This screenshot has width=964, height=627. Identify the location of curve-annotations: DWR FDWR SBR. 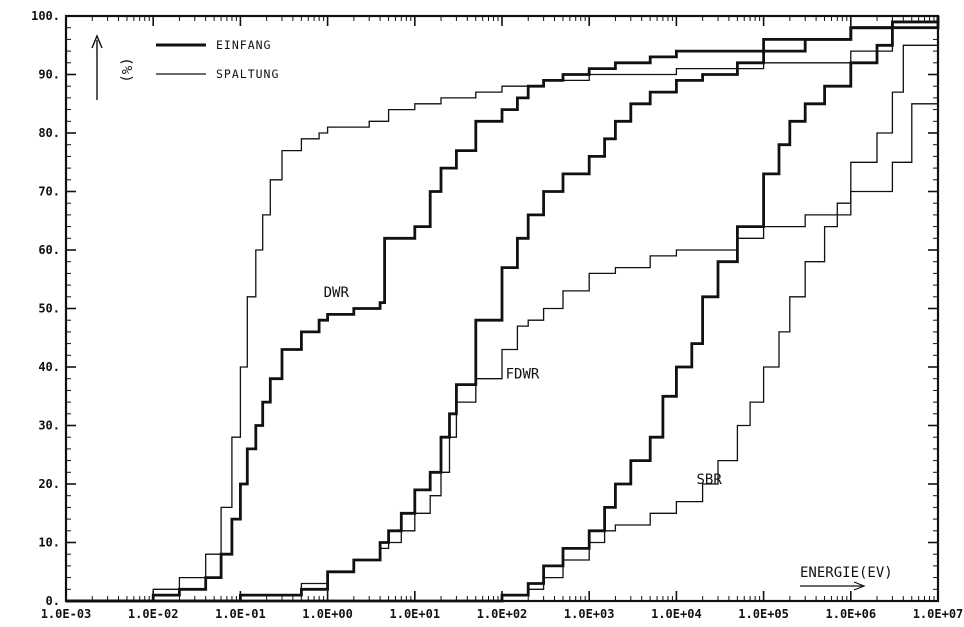
(523, 386).